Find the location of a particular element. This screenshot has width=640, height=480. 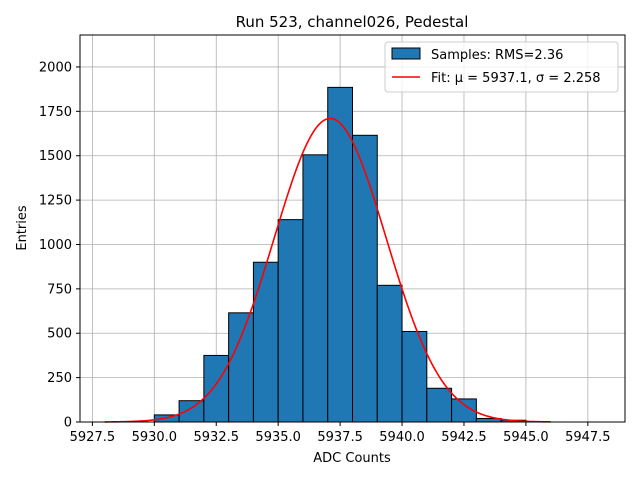

y-tick-label-8: 2000 is located at coordinates (55, 67).